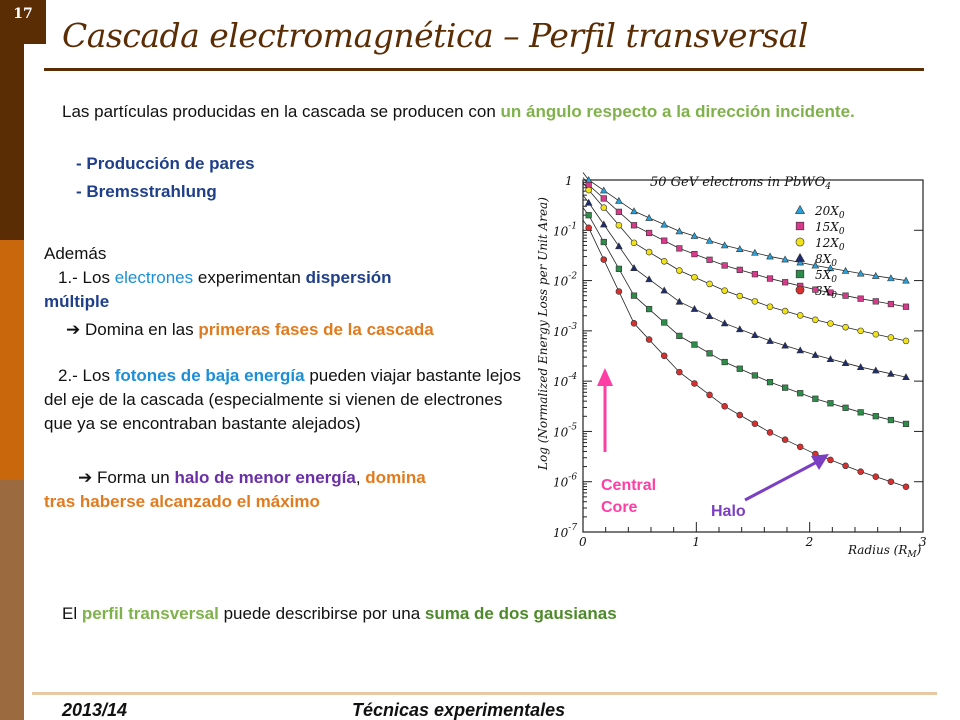  I want to click on item-1-electrons: electrones, so click(154, 277).